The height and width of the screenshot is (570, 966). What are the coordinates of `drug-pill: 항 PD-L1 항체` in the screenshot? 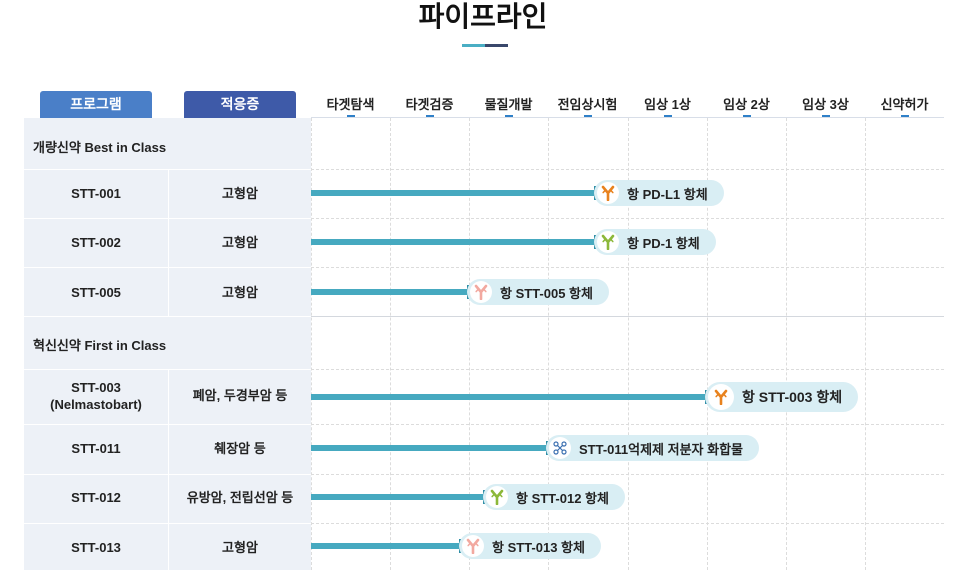 It's located at (659, 193).